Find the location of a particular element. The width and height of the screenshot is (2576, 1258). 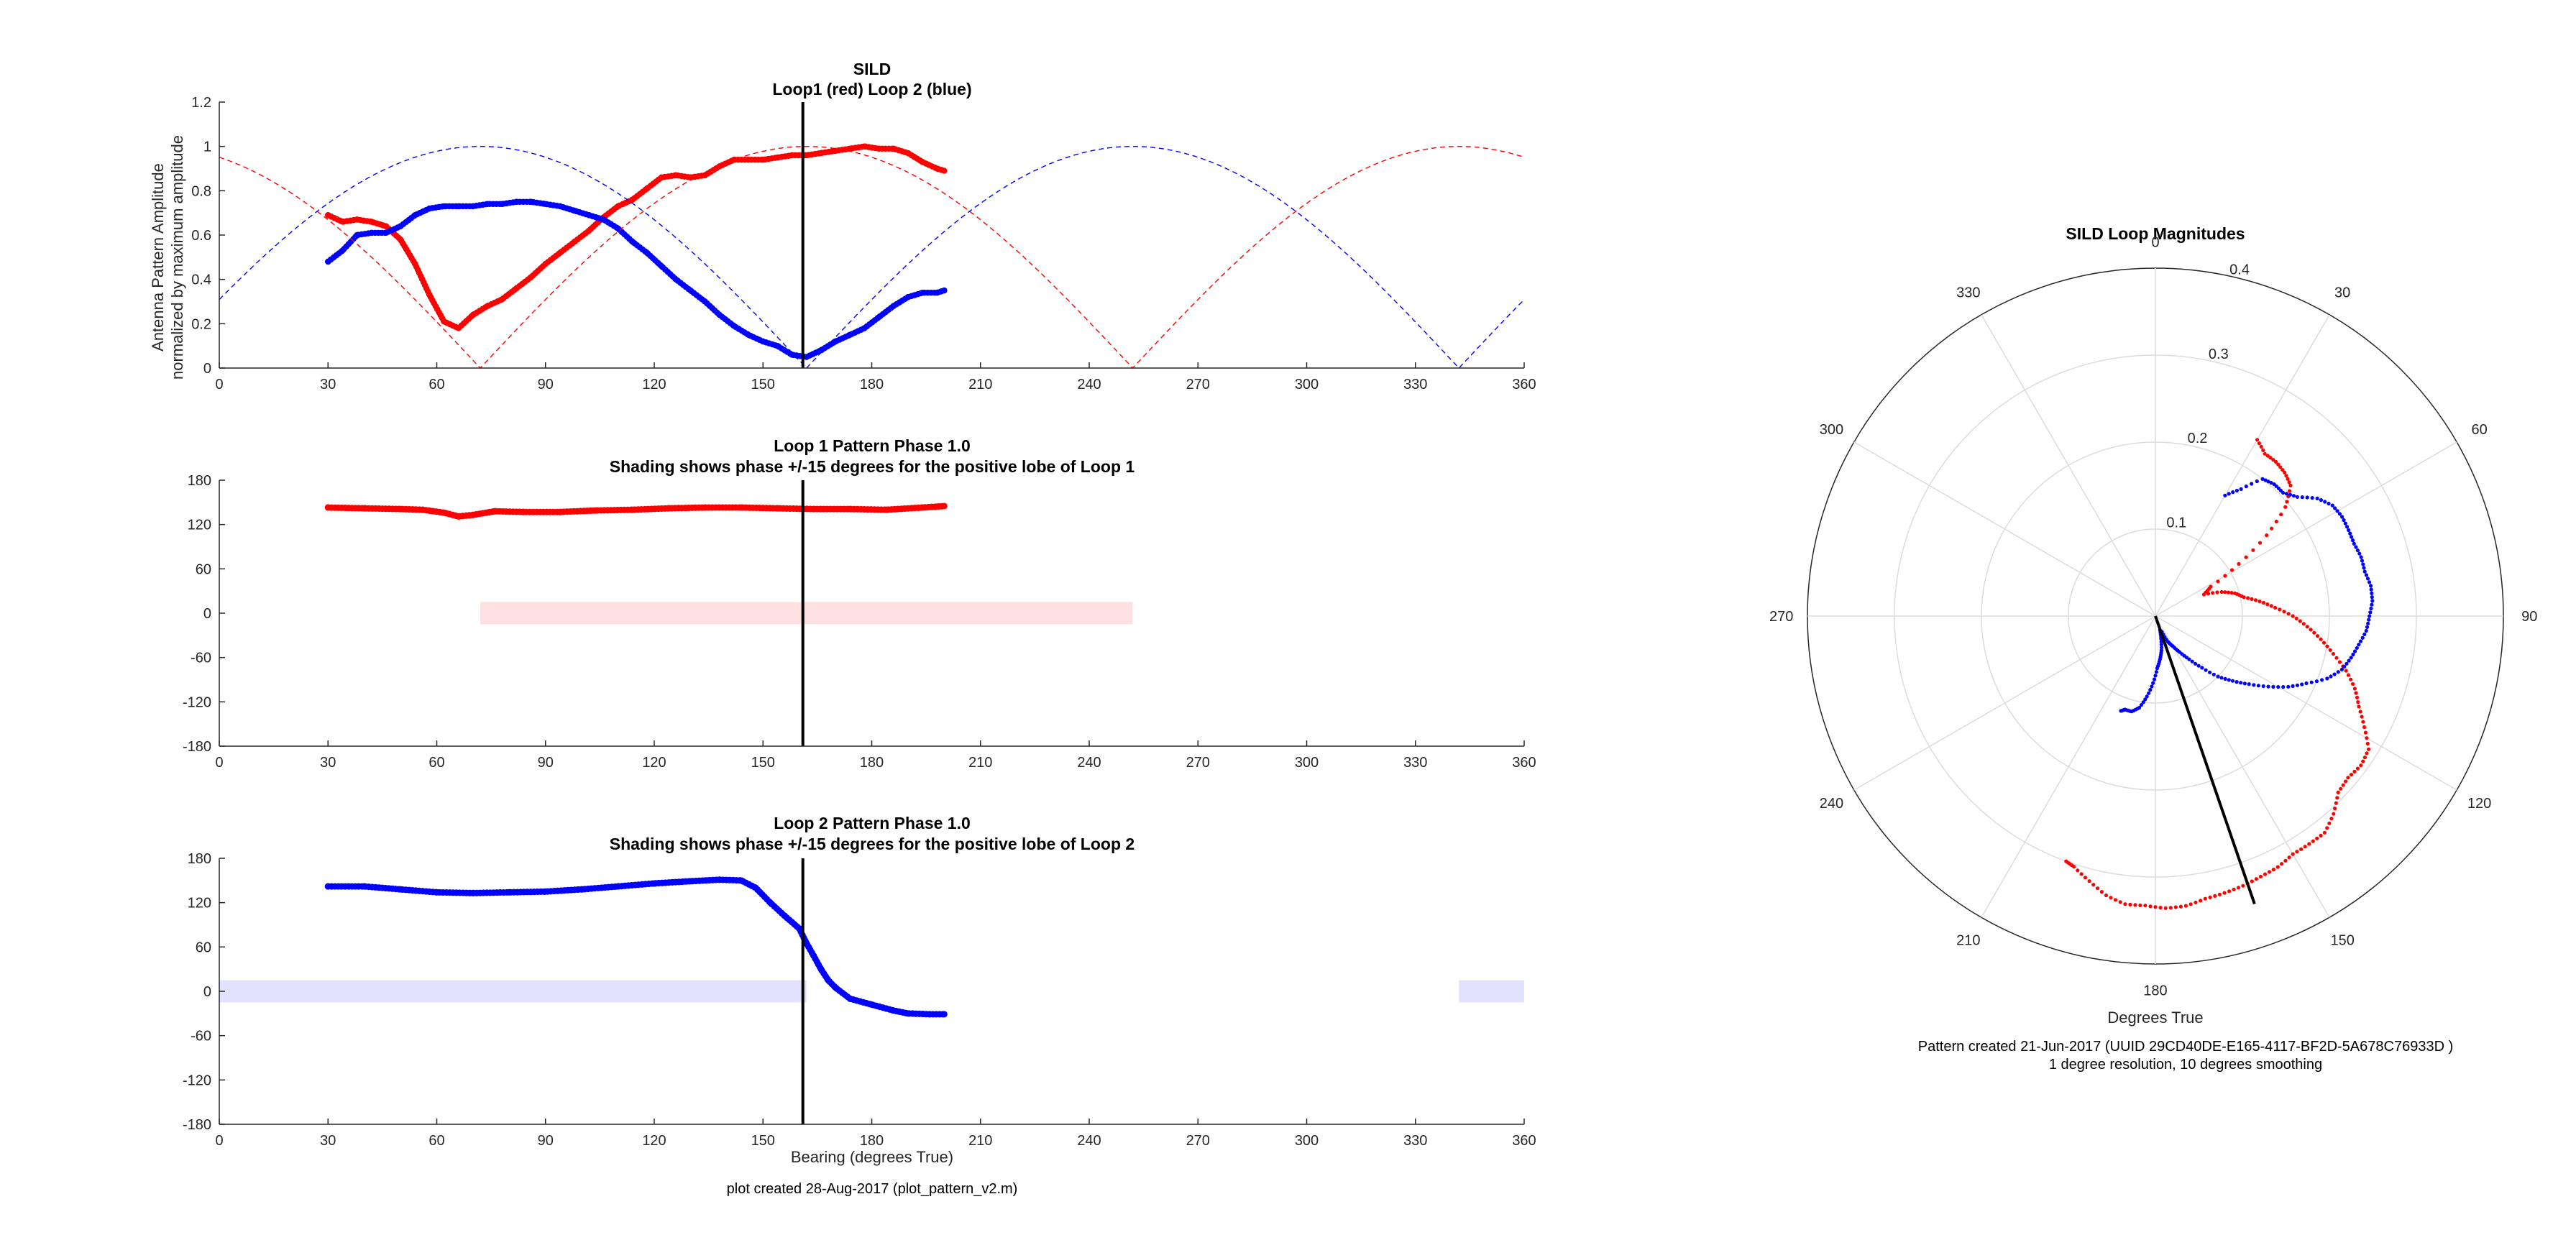

theta-tick-label: 90 is located at coordinates (2529, 617).